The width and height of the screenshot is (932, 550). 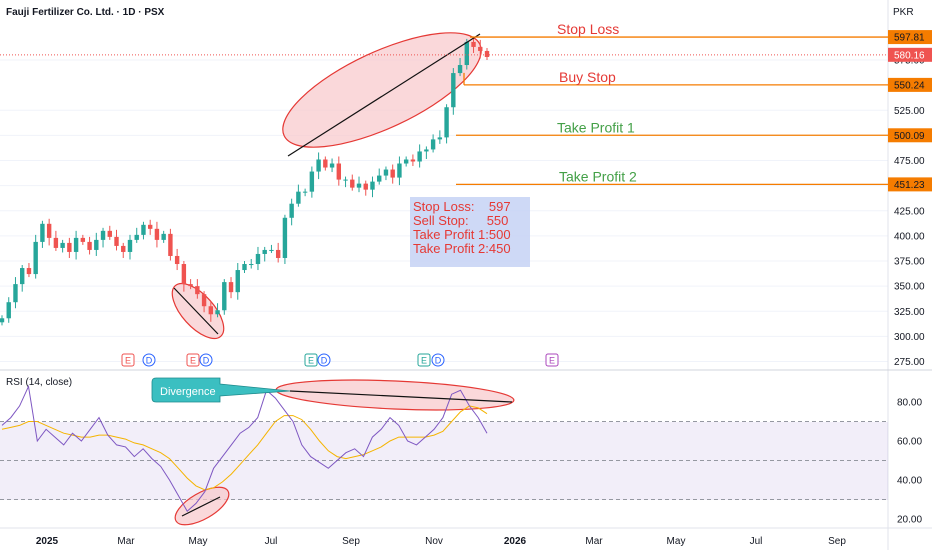 I want to click on rsi-bottom-line, so click(x=201, y=506).